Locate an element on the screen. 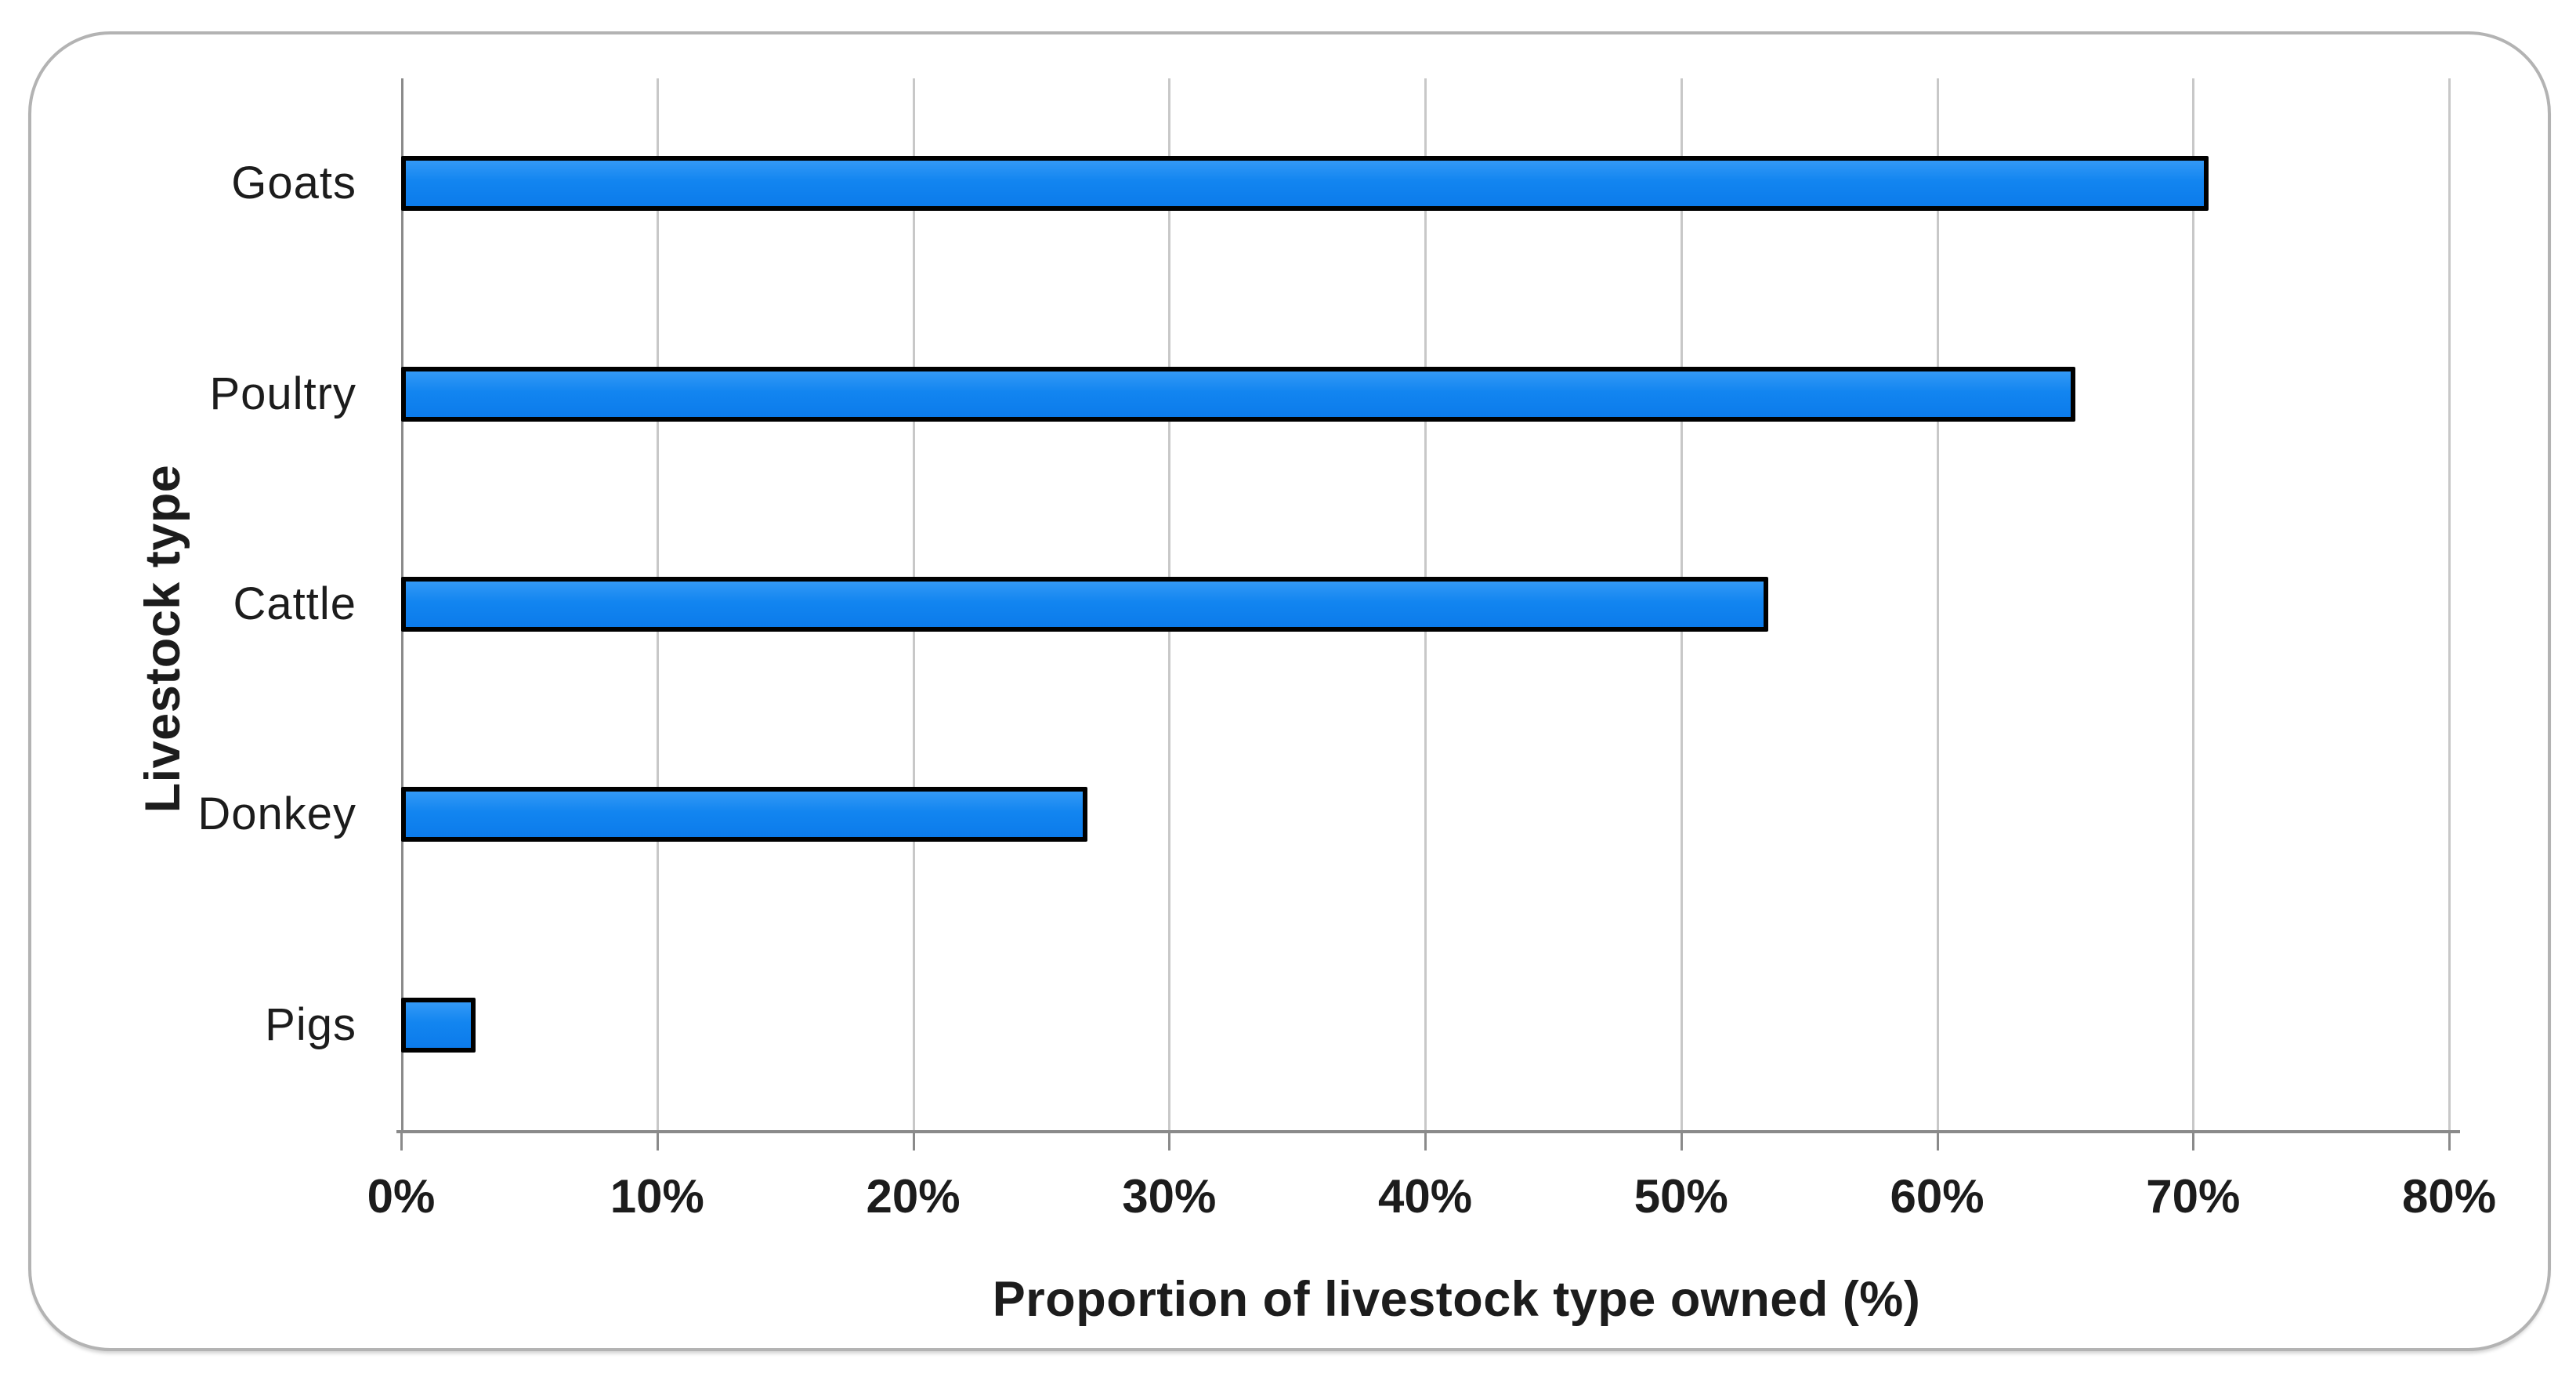  bar-donkey is located at coordinates (744, 815).